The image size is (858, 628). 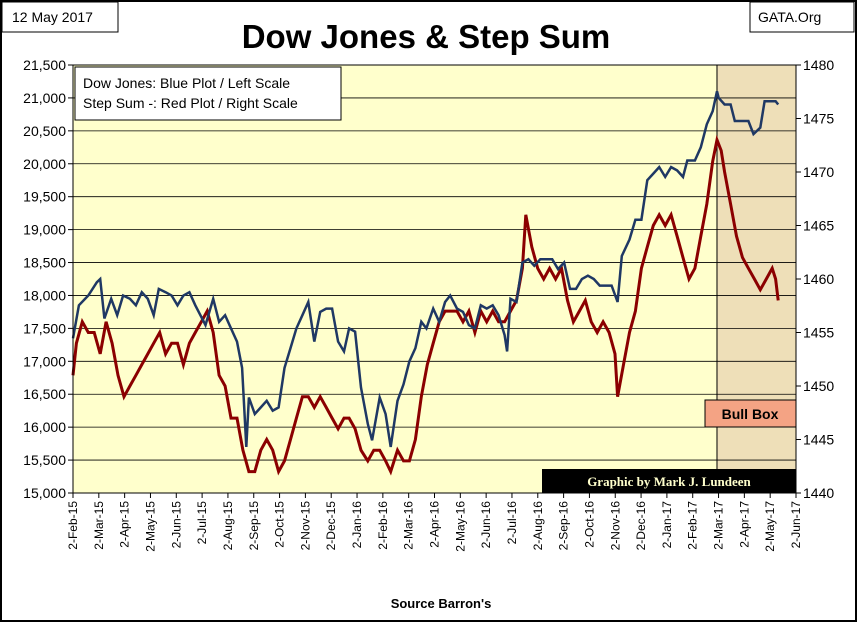 What do you see at coordinates (693, 525) in the screenshot?
I see `x-tick-label: 2-Feb-17` at bounding box center [693, 525].